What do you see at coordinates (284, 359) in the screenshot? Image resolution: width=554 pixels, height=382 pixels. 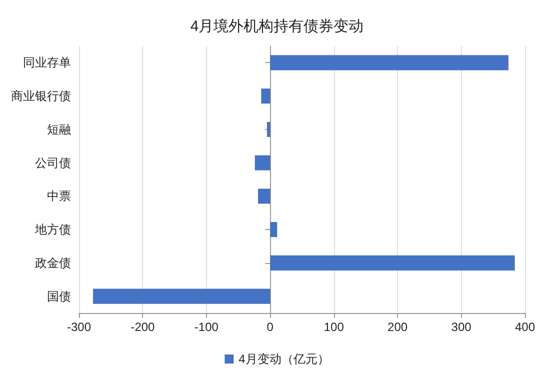 I see `legend-label: 4月变动（亿元）` at bounding box center [284, 359].